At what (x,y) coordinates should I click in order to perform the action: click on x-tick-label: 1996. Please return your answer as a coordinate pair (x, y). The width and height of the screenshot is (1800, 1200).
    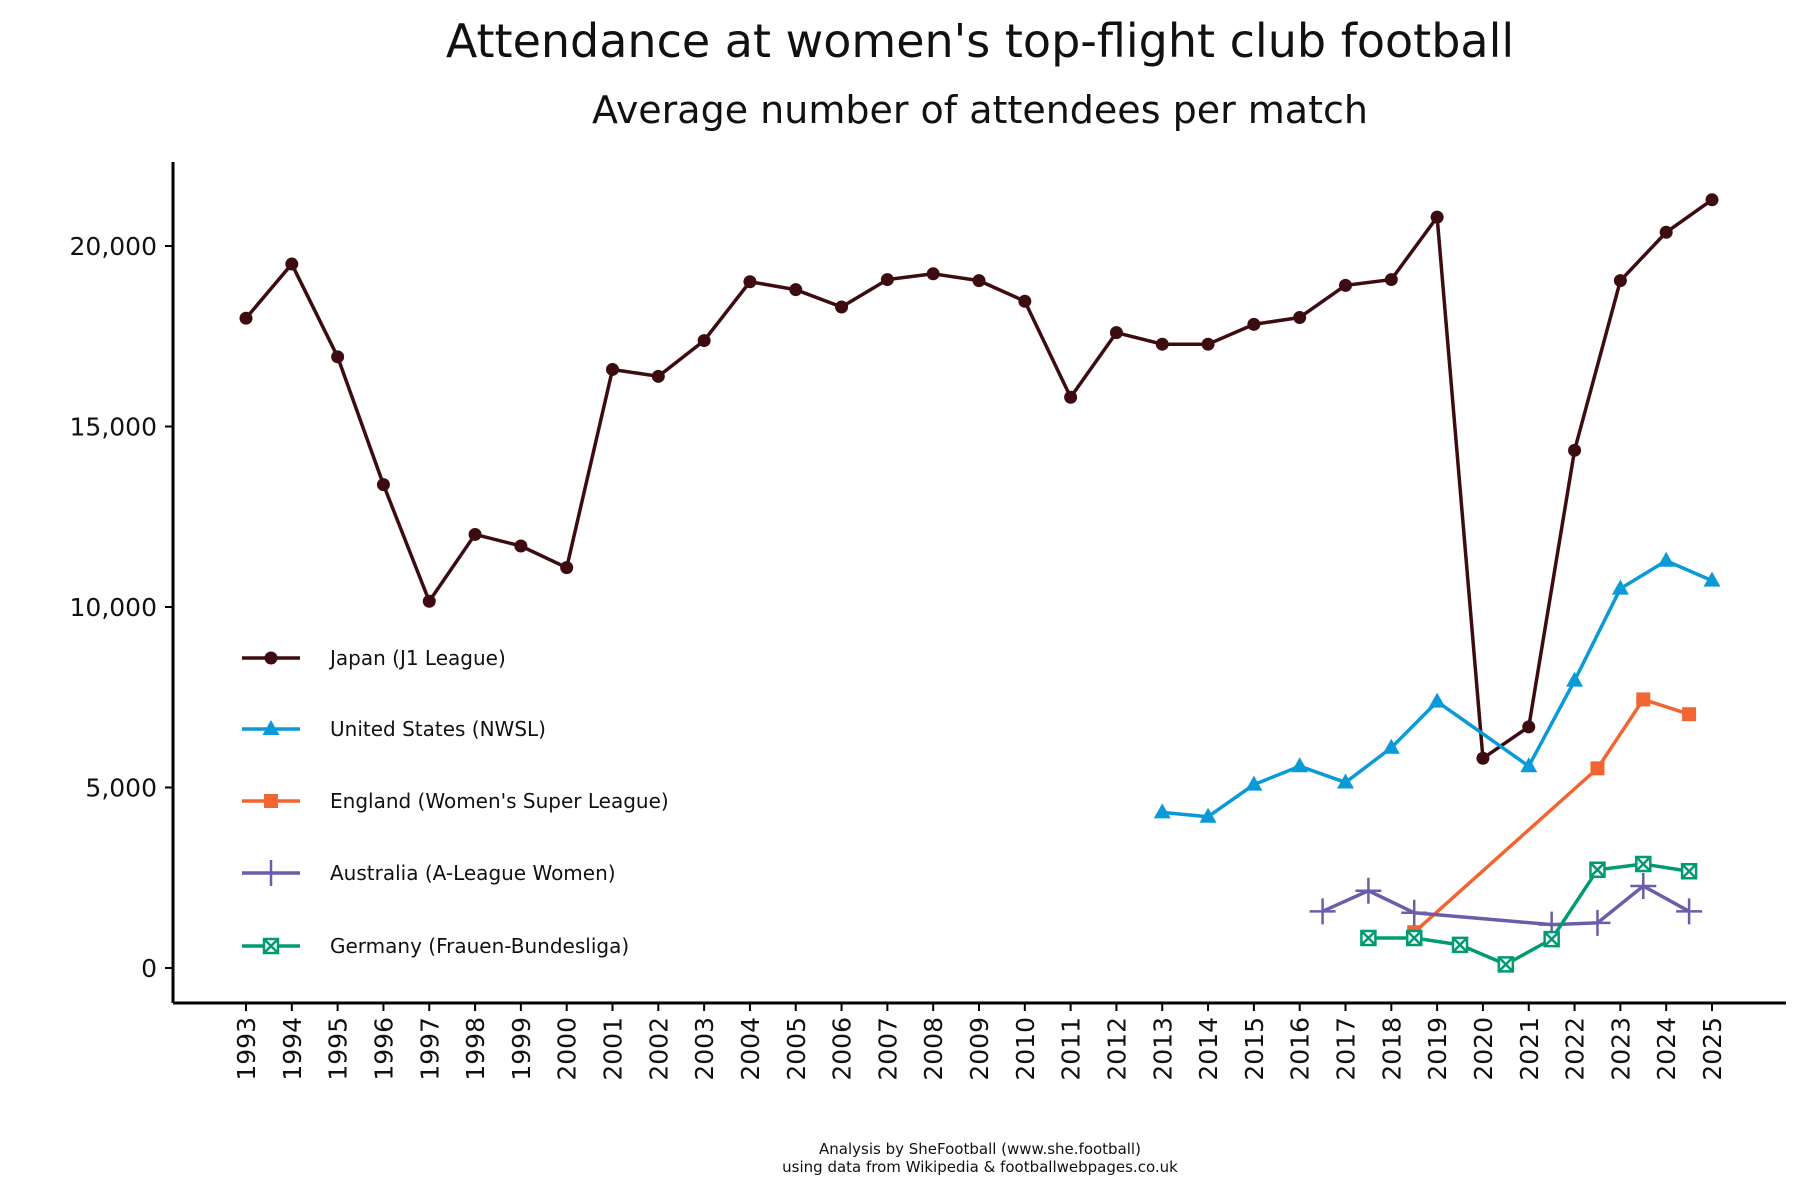
    Looking at the image, I should click on (383, 1049).